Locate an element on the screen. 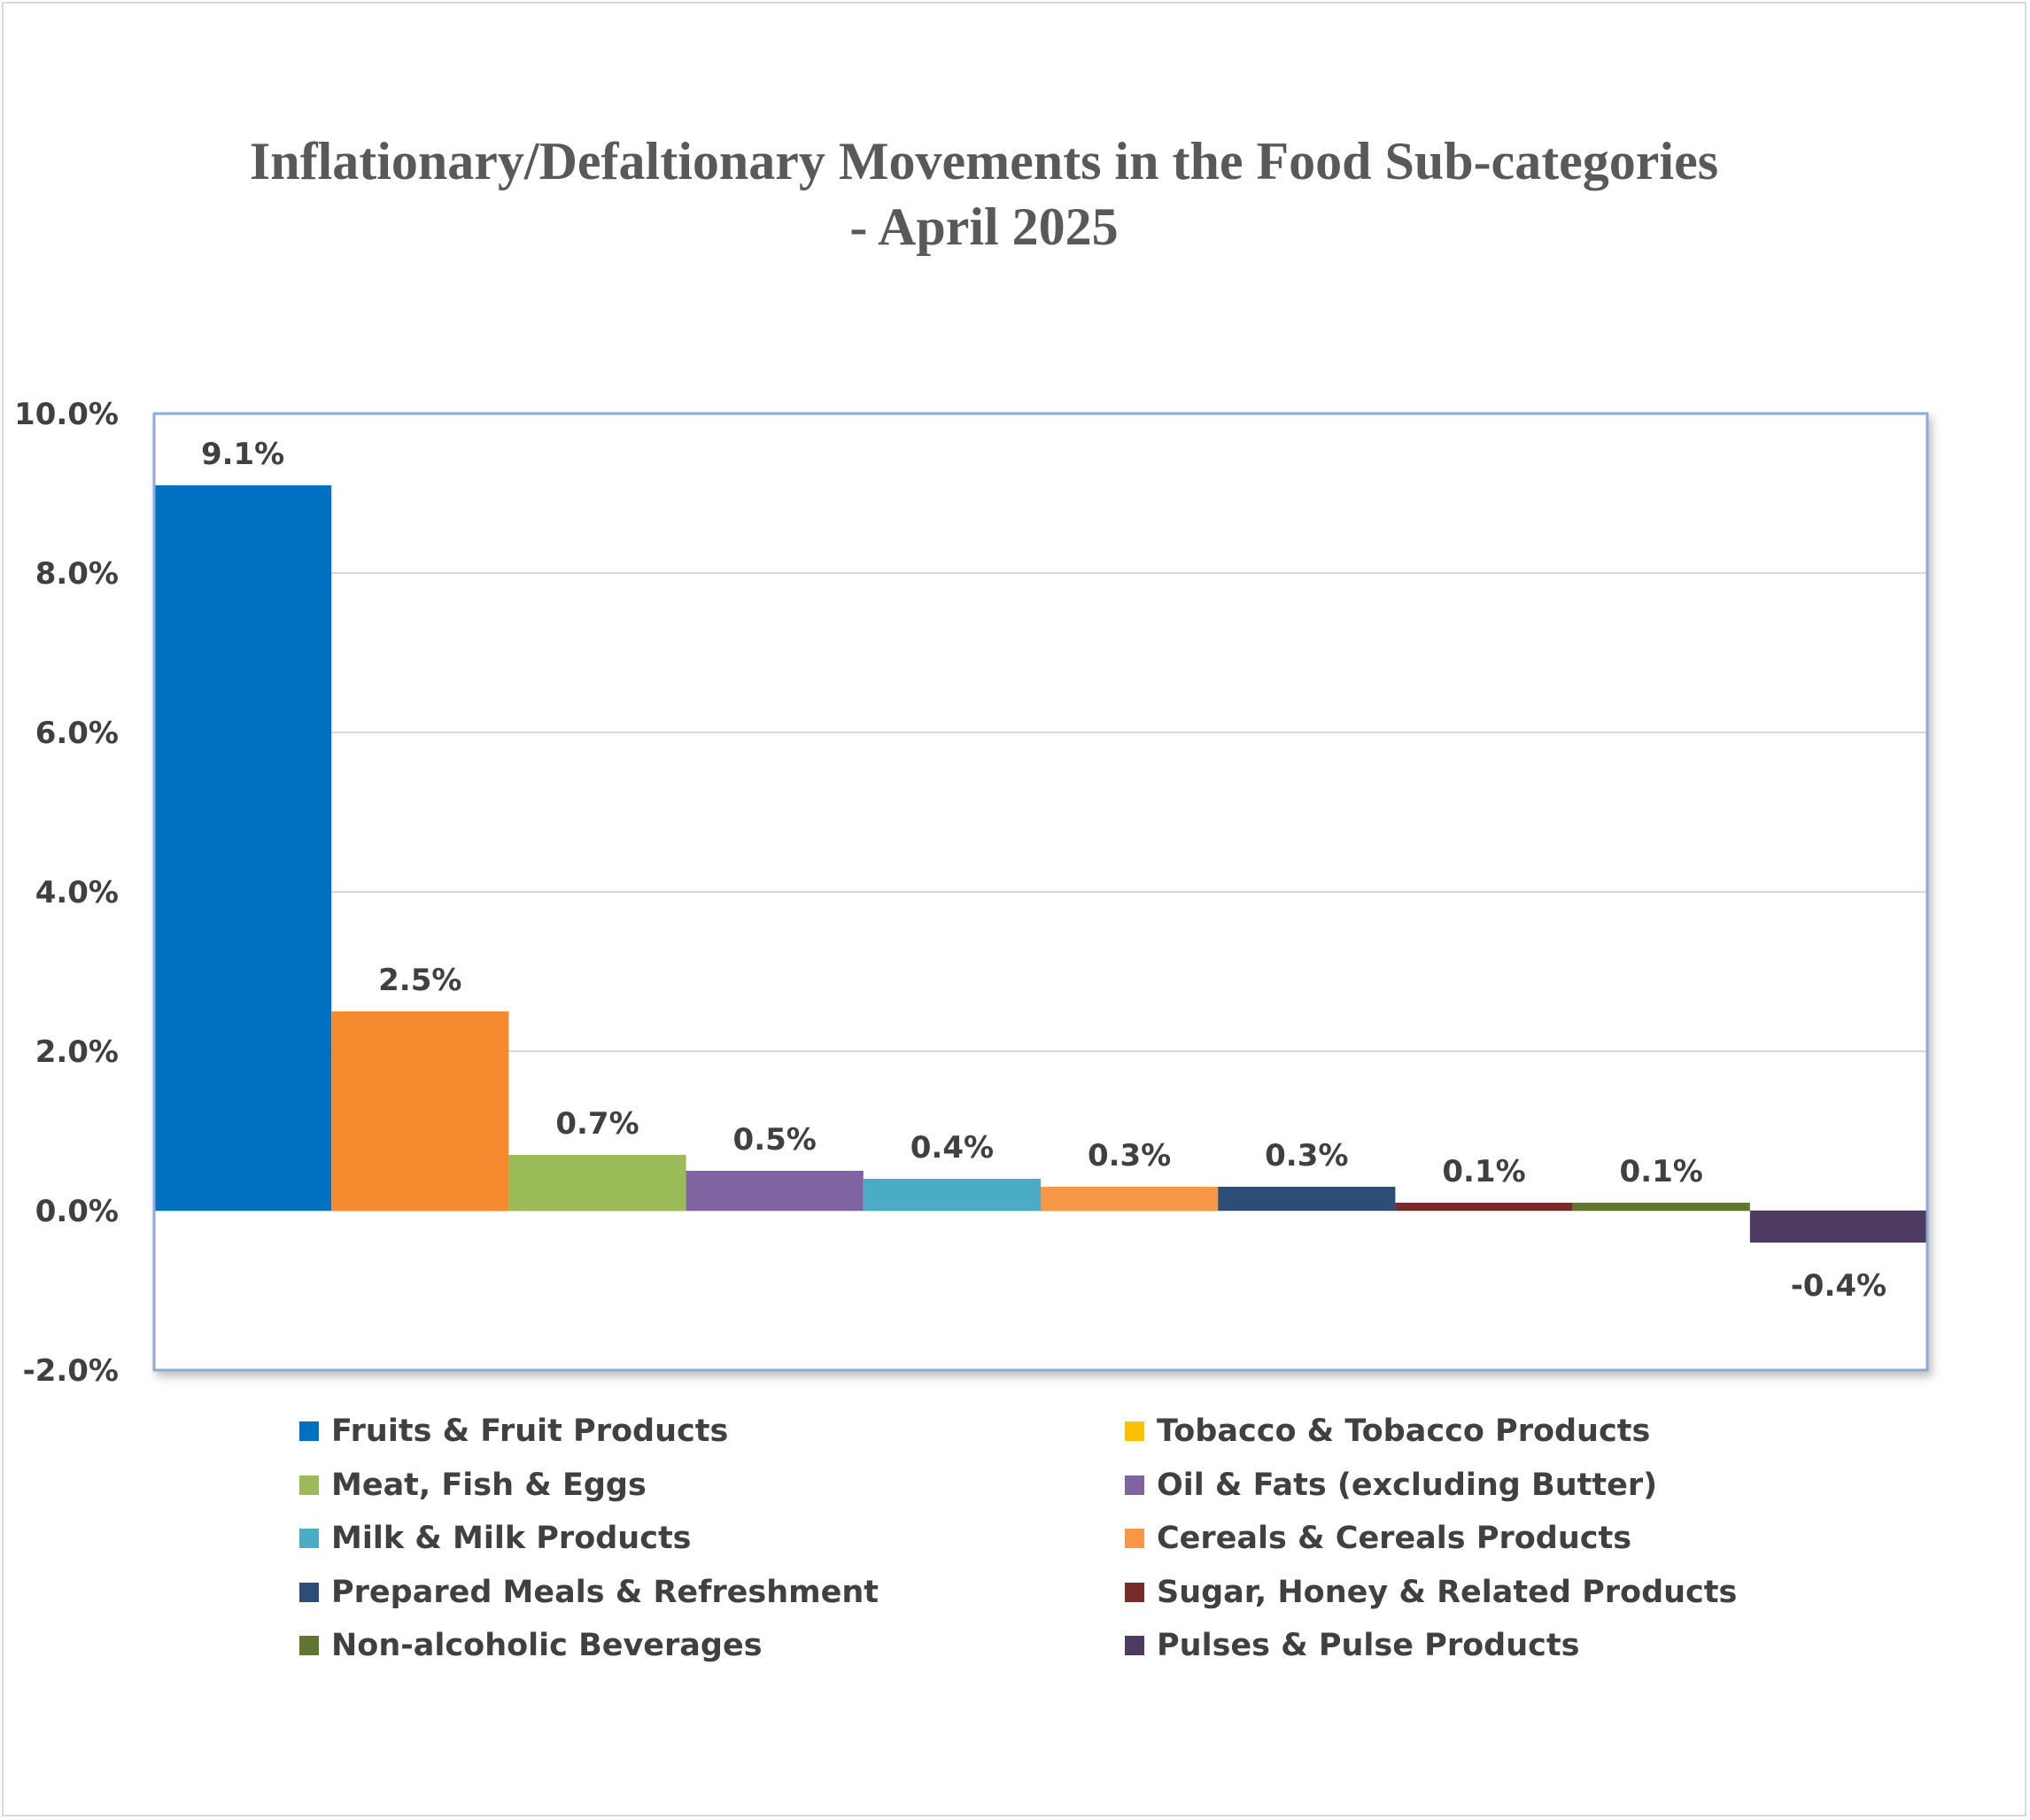 The width and height of the screenshot is (2030, 1820). y-tick-label: 8.0% is located at coordinates (77, 574).